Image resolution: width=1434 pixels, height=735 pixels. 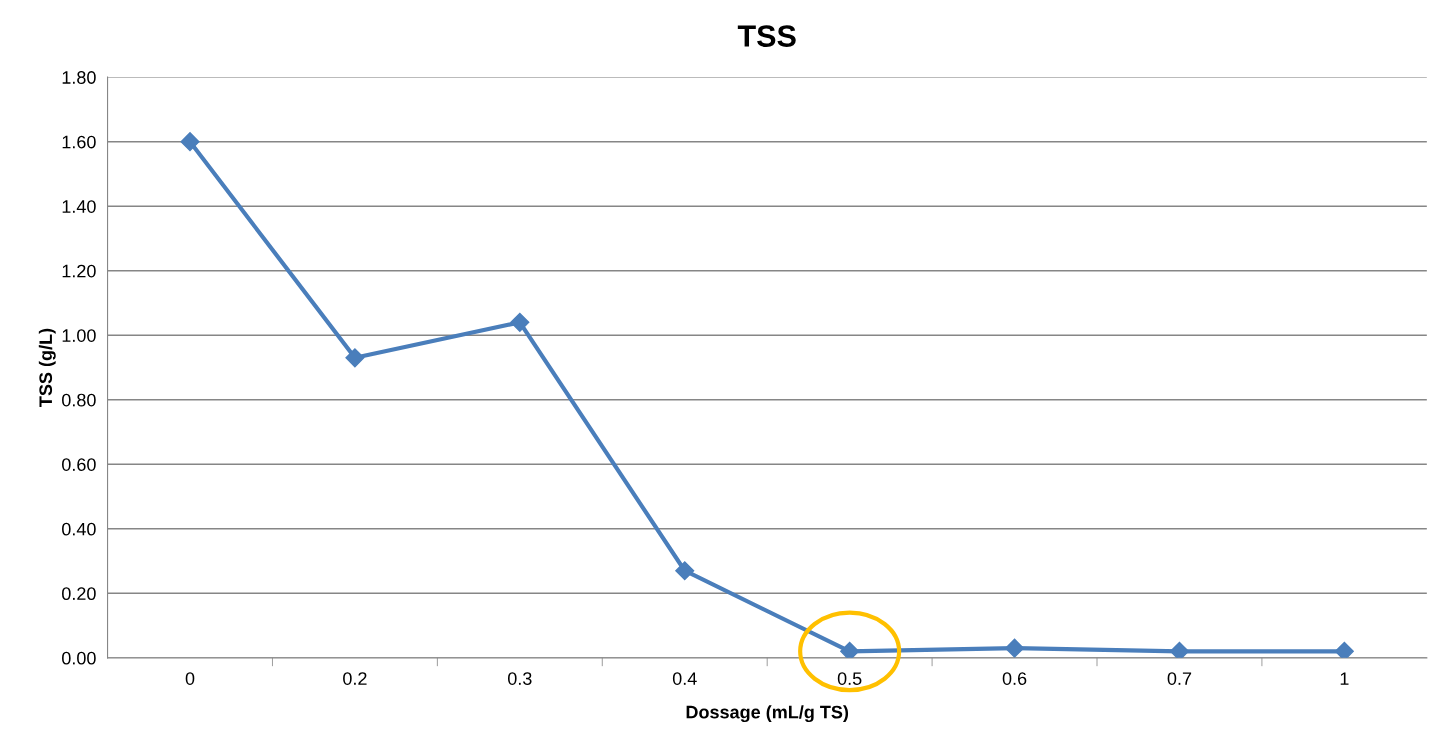 What do you see at coordinates (79, 142) in the screenshot?
I see `y-tick-label: 1.60` at bounding box center [79, 142].